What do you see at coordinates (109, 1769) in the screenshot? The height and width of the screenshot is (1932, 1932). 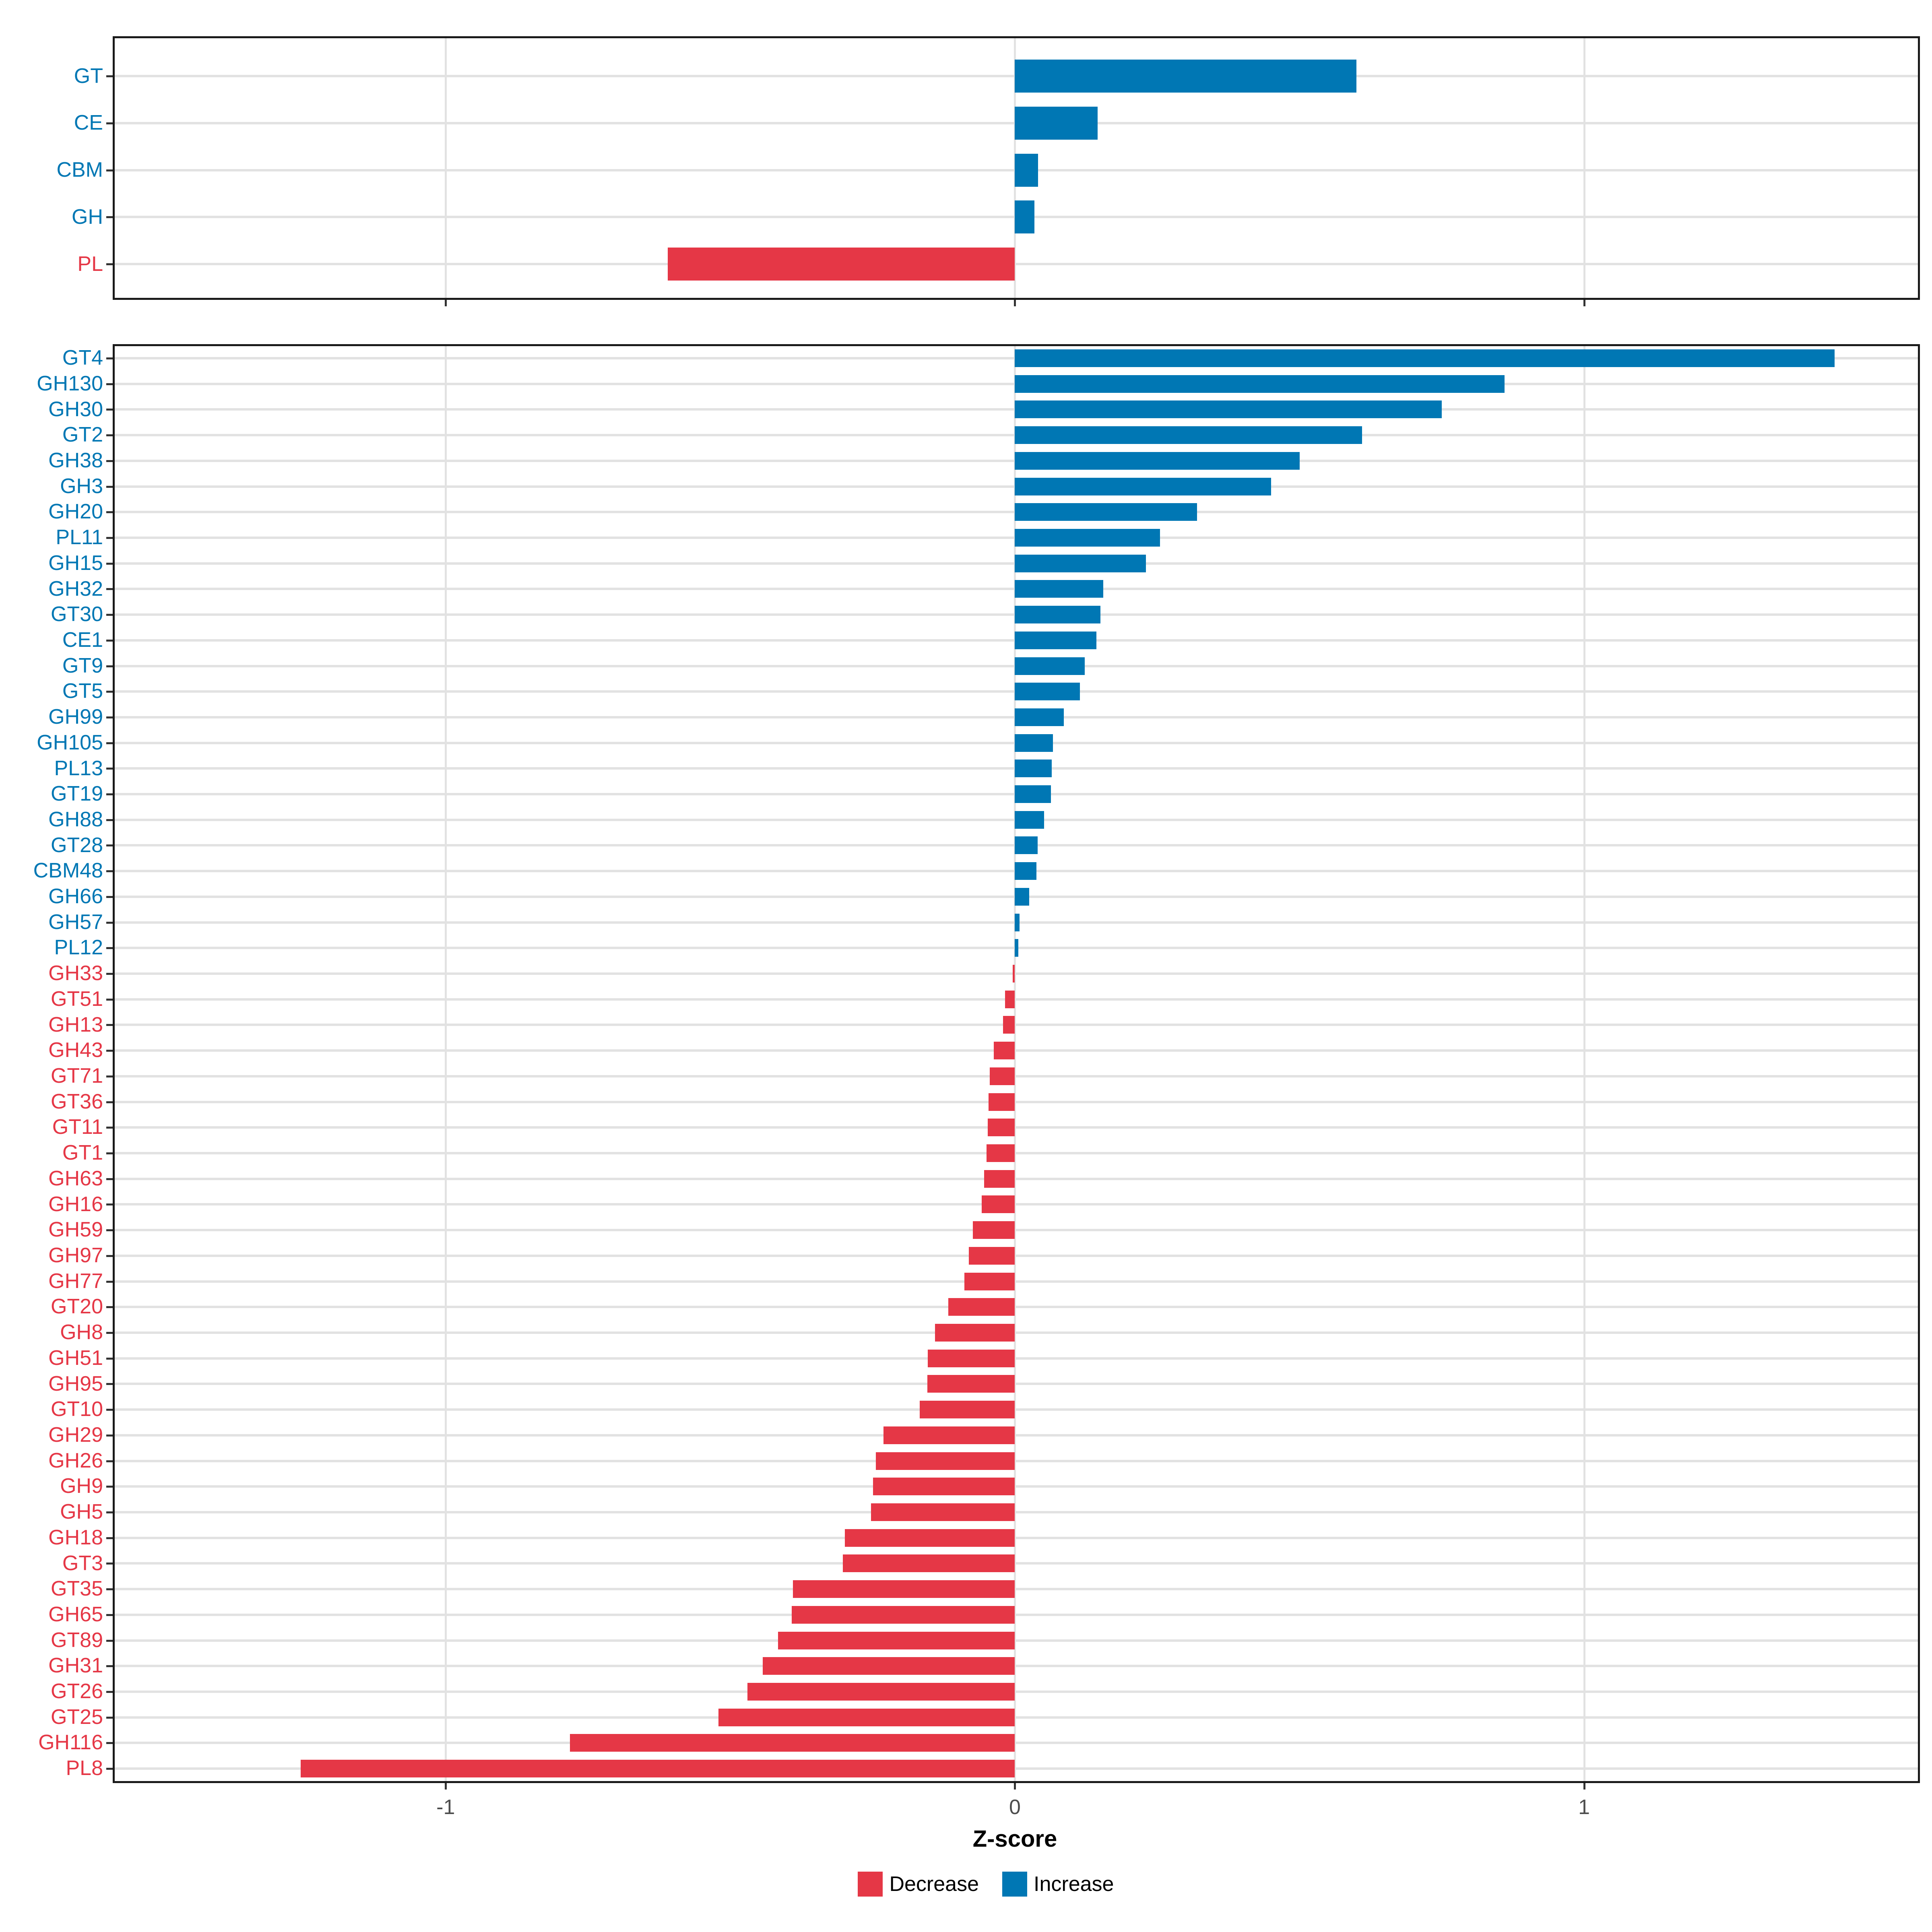 I see `y-tick-pl8` at bounding box center [109, 1769].